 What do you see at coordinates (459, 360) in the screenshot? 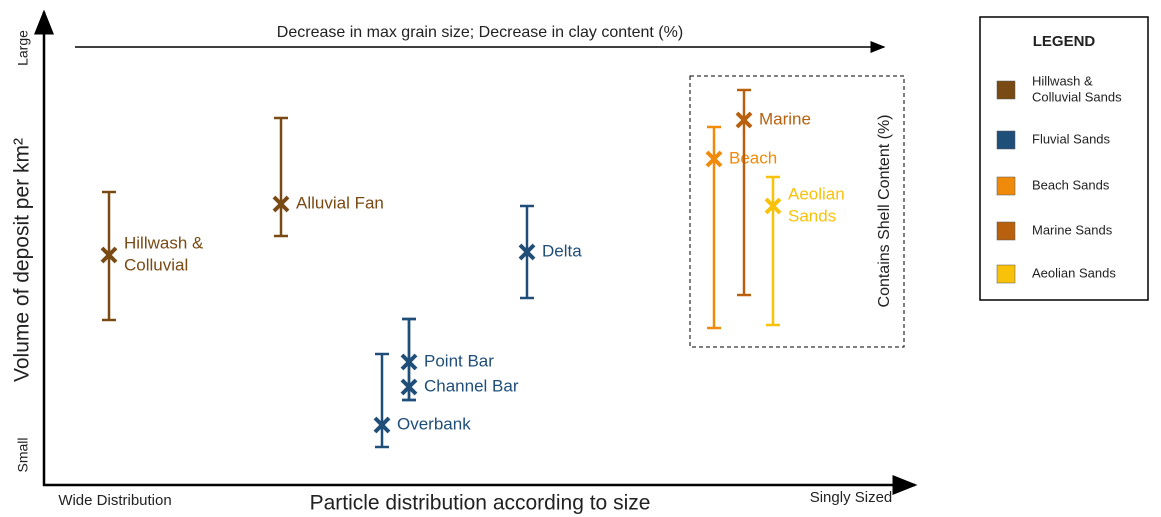
I see `node-label: Point Bar` at bounding box center [459, 360].